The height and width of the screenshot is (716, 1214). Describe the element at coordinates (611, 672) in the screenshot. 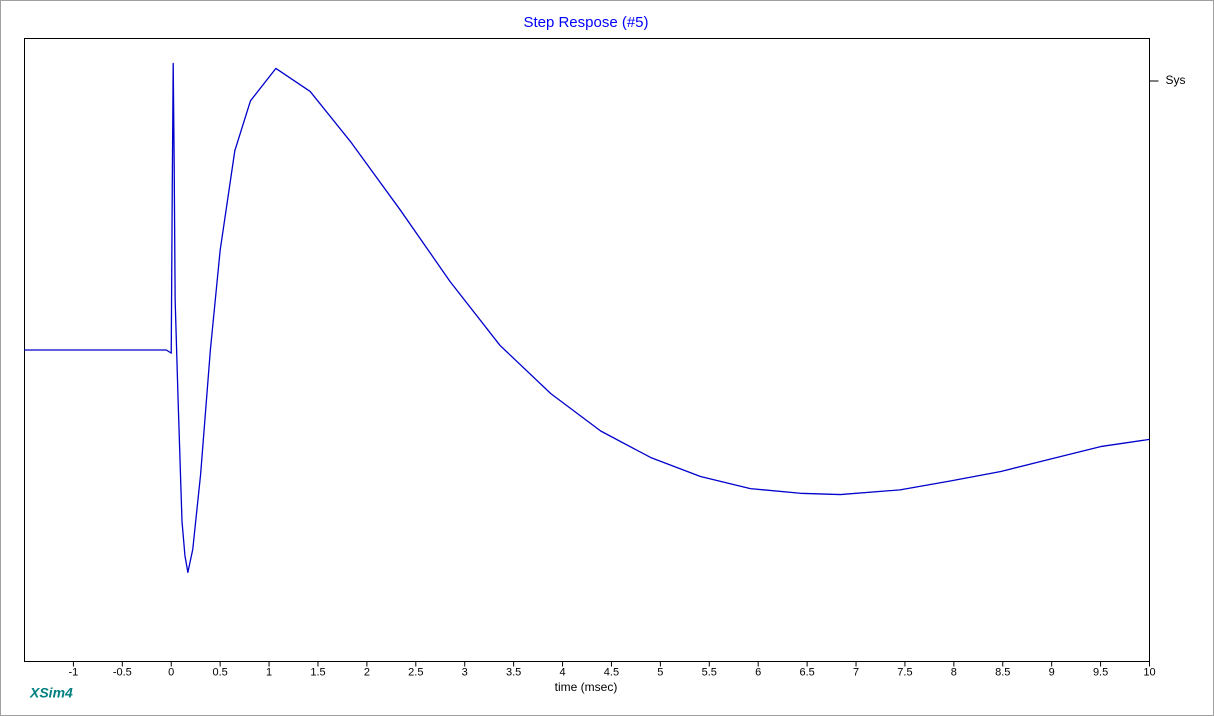

I see `x-tick-label: 4.5` at that location.